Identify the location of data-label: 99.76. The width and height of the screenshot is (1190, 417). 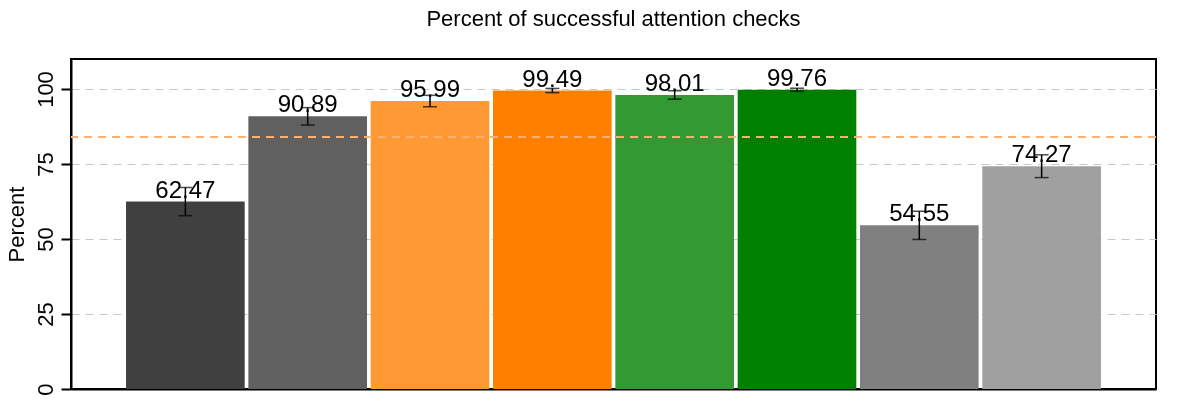
(797, 77).